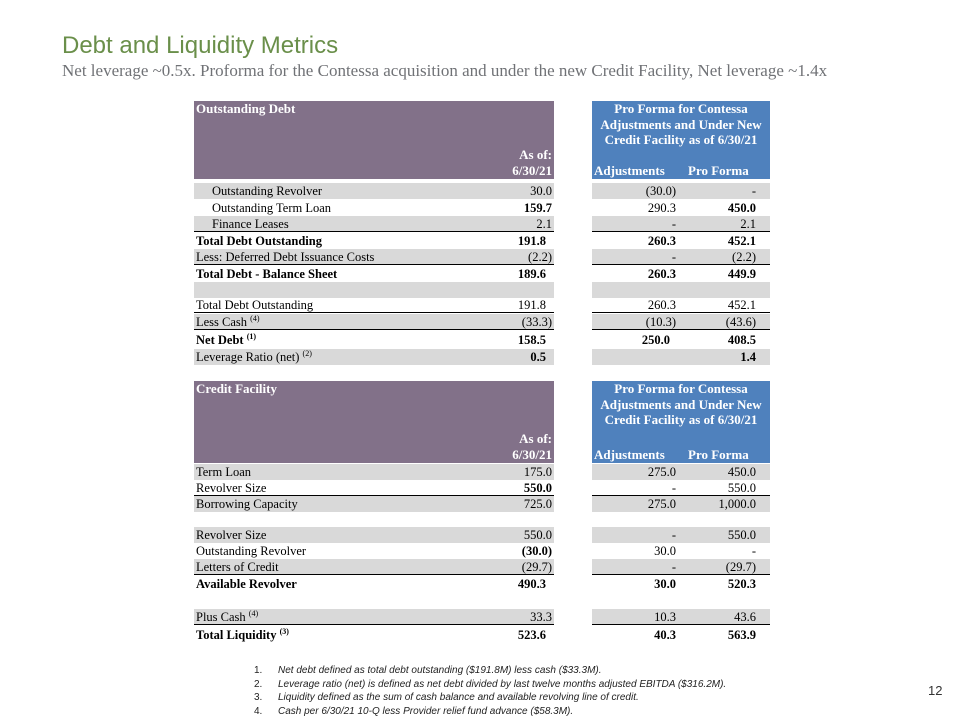 The image size is (960, 720). Describe the element at coordinates (531, 635) in the screenshot. I see `row-value-asof: 523.6` at that location.